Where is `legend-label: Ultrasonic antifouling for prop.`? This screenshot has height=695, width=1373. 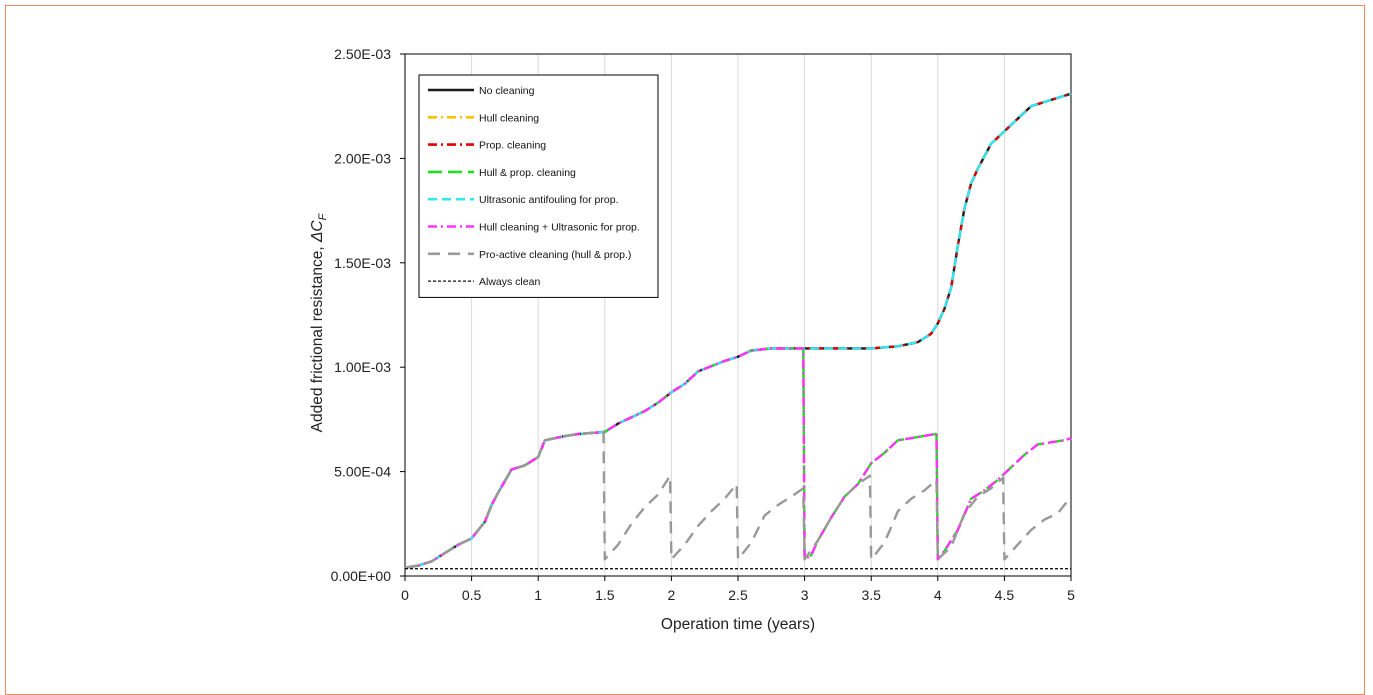 legend-label: Ultrasonic antifouling for prop. is located at coordinates (549, 200).